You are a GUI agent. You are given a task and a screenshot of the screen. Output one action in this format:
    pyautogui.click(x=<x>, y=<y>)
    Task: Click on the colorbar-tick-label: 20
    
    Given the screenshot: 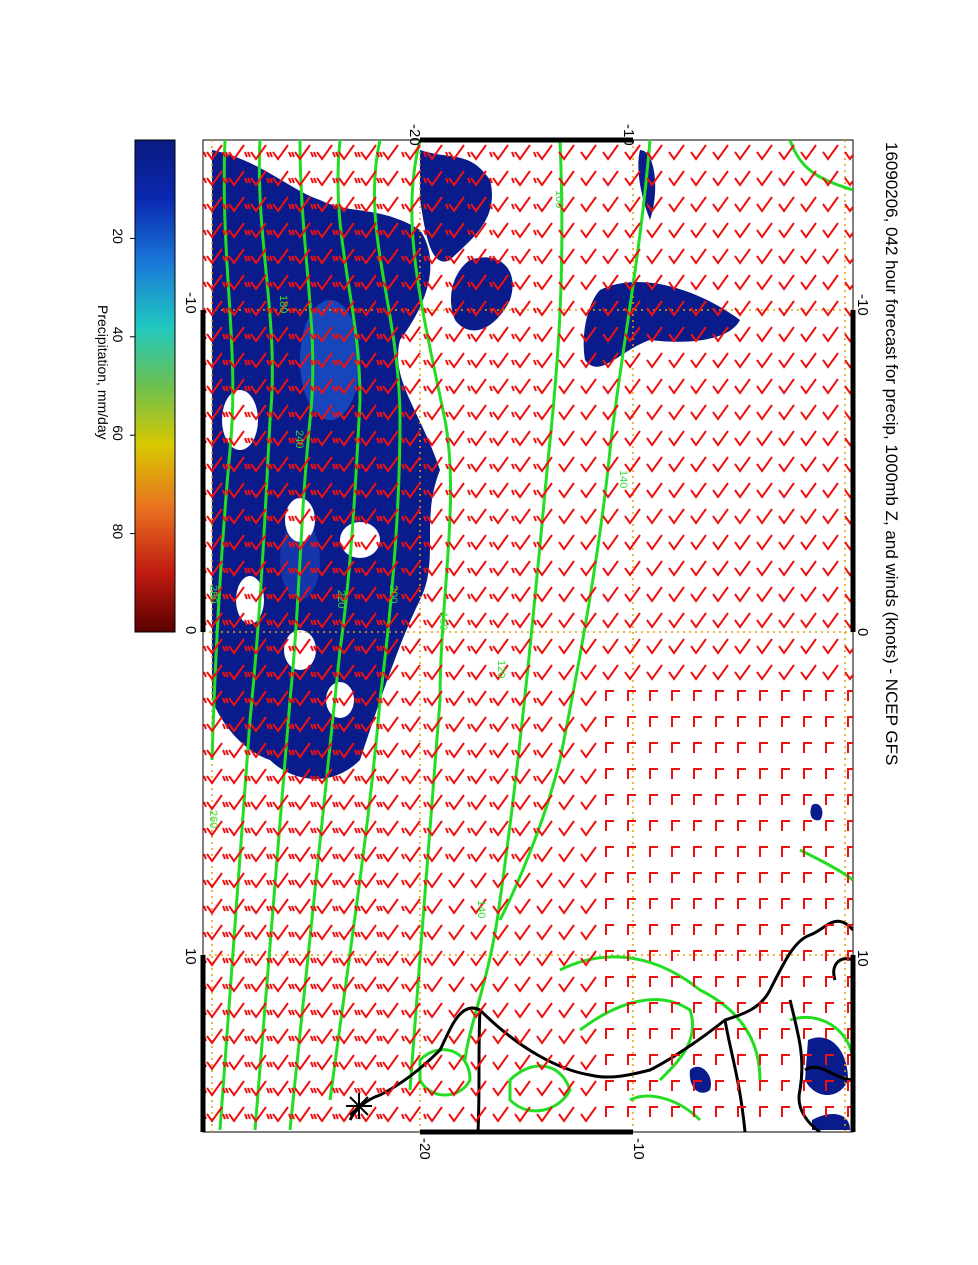 What is the action you would take?
    pyautogui.click(x=118, y=236)
    